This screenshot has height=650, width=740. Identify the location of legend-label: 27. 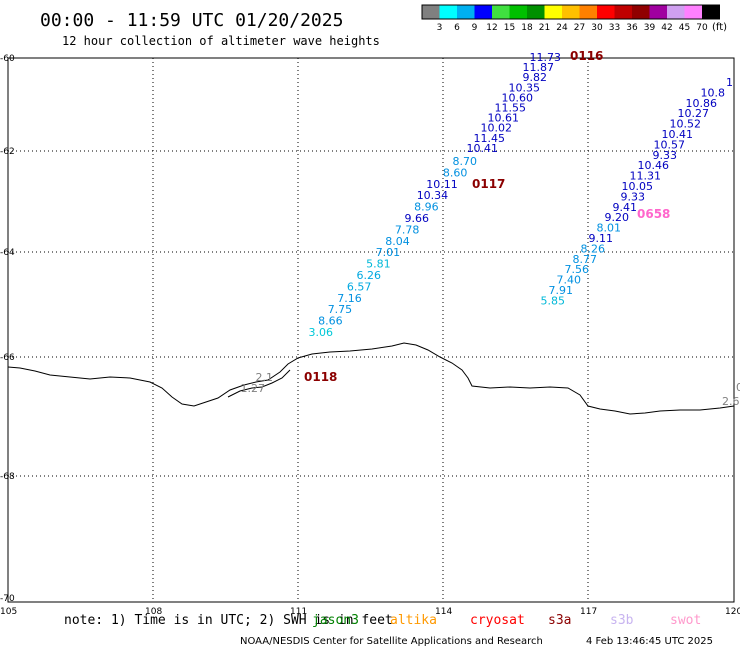
(579, 28).